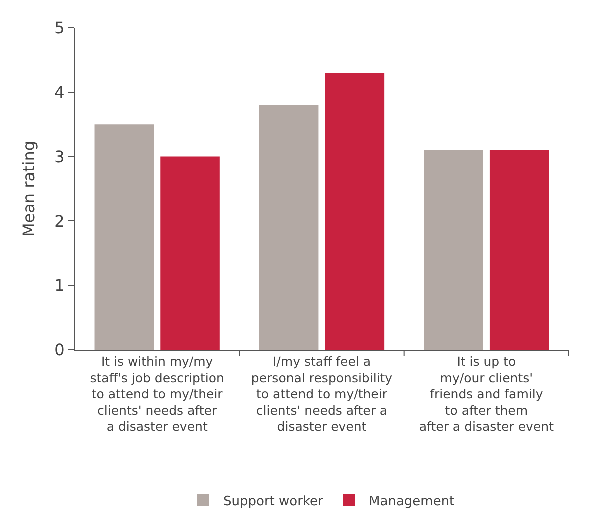 The height and width of the screenshot is (527, 589). I want to click on y-tick-label: 5, so click(59, 28).